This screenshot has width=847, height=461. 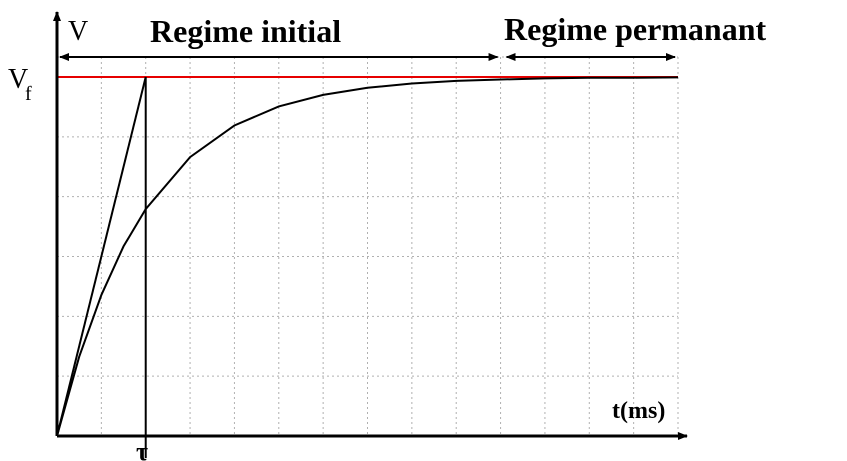 What do you see at coordinates (101, 256) in the screenshot?
I see `tangent-line` at bounding box center [101, 256].